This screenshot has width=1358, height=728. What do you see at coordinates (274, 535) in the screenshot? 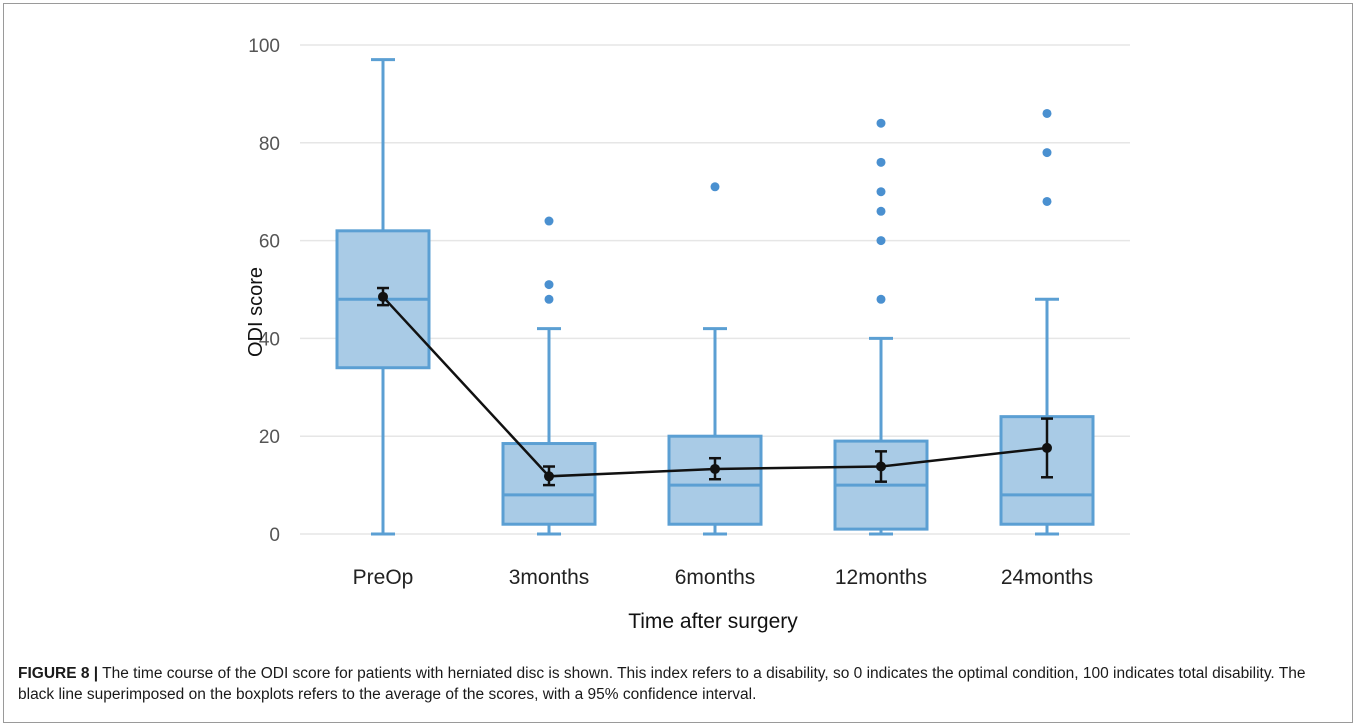
I see `y-tick-label: 0` at bounding box center [274, 535].